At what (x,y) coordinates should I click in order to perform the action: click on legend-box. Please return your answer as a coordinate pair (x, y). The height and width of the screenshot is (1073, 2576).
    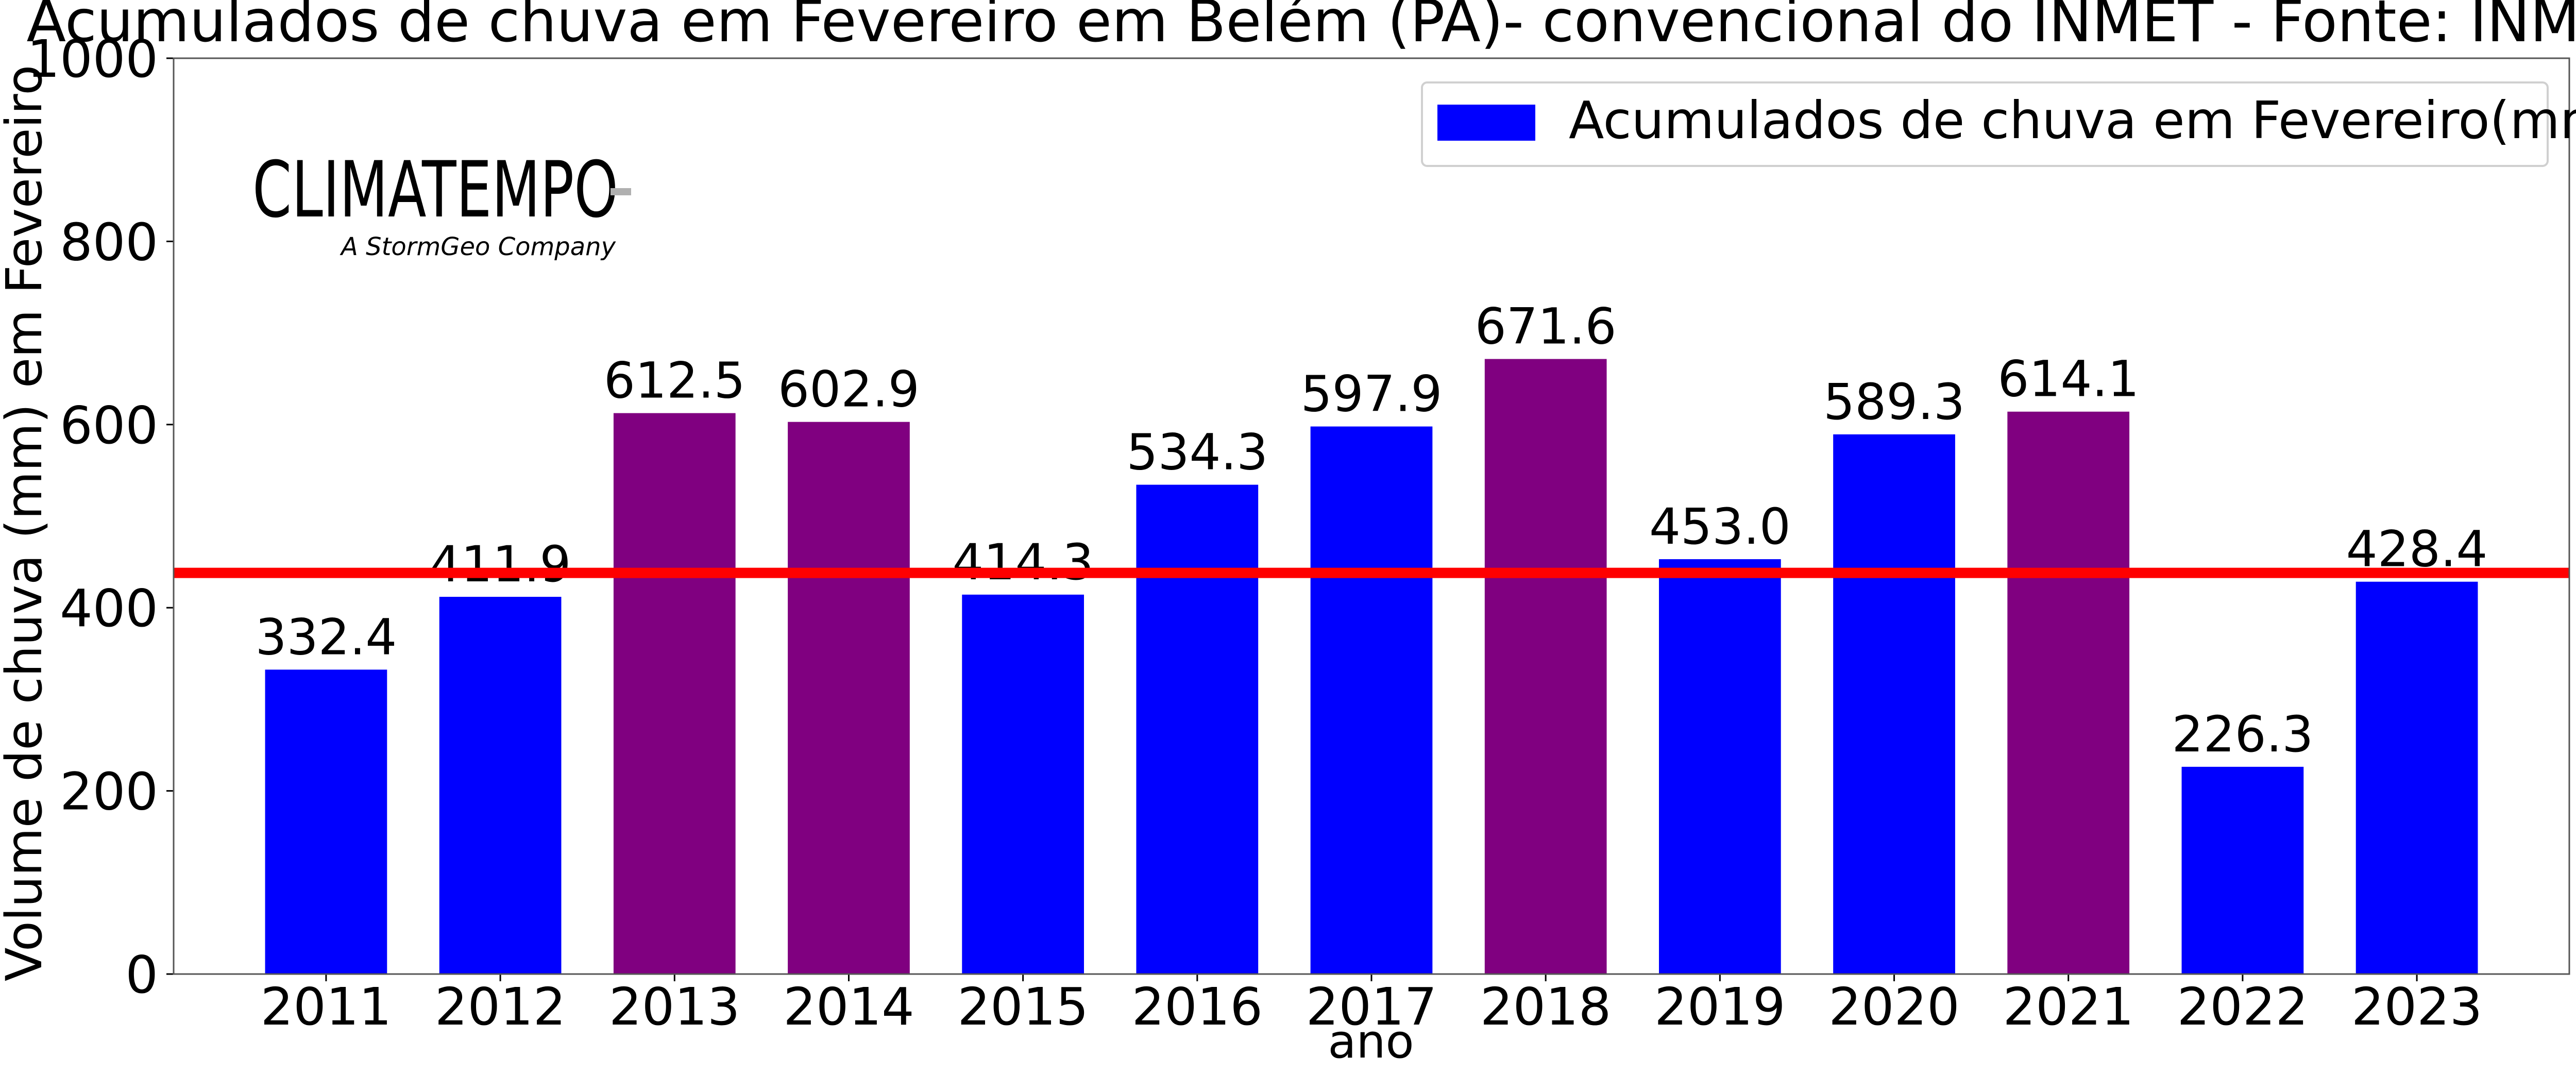
    Looking at the image, I should click on (1985, 124).